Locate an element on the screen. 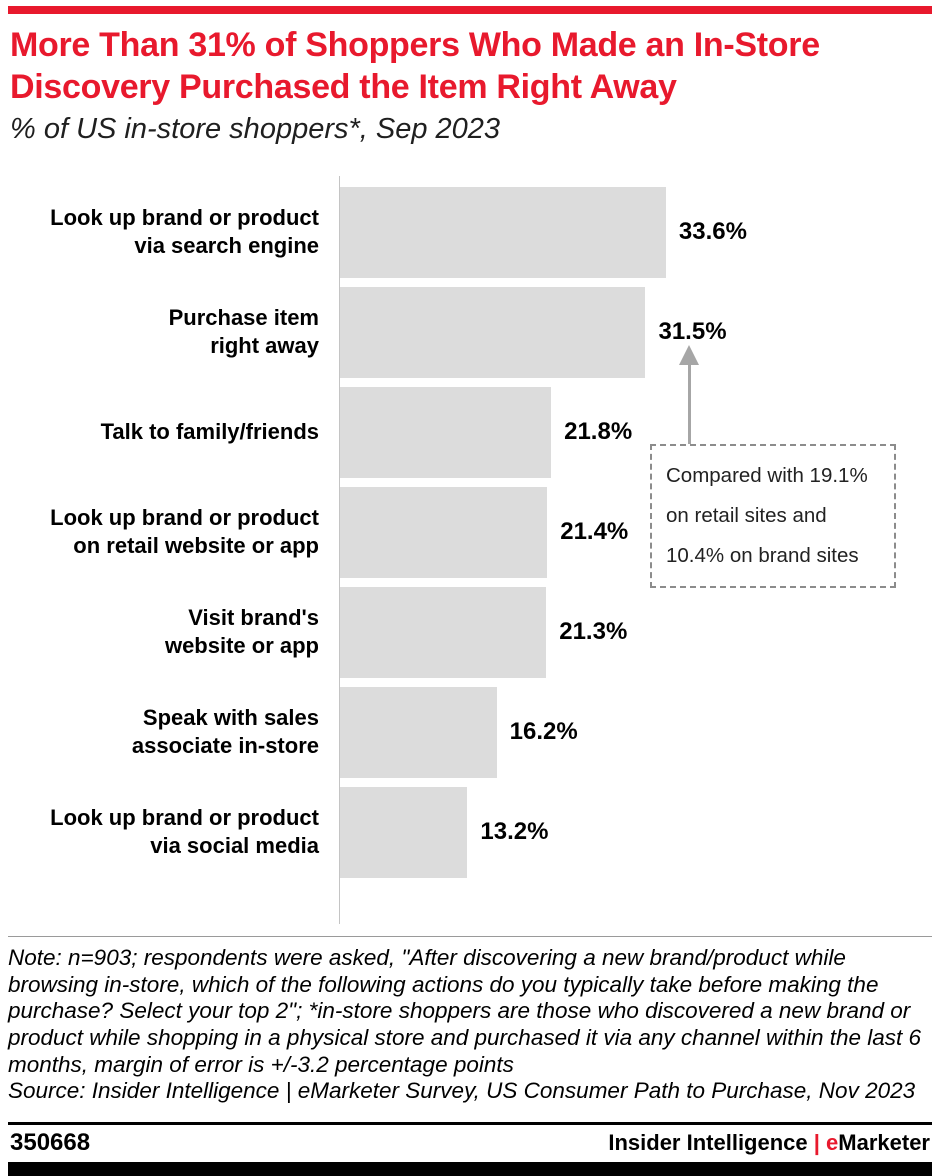 The width and height of the screenshot is (940, 1176). footer-top-divider is located at coordinates (470, 1123).